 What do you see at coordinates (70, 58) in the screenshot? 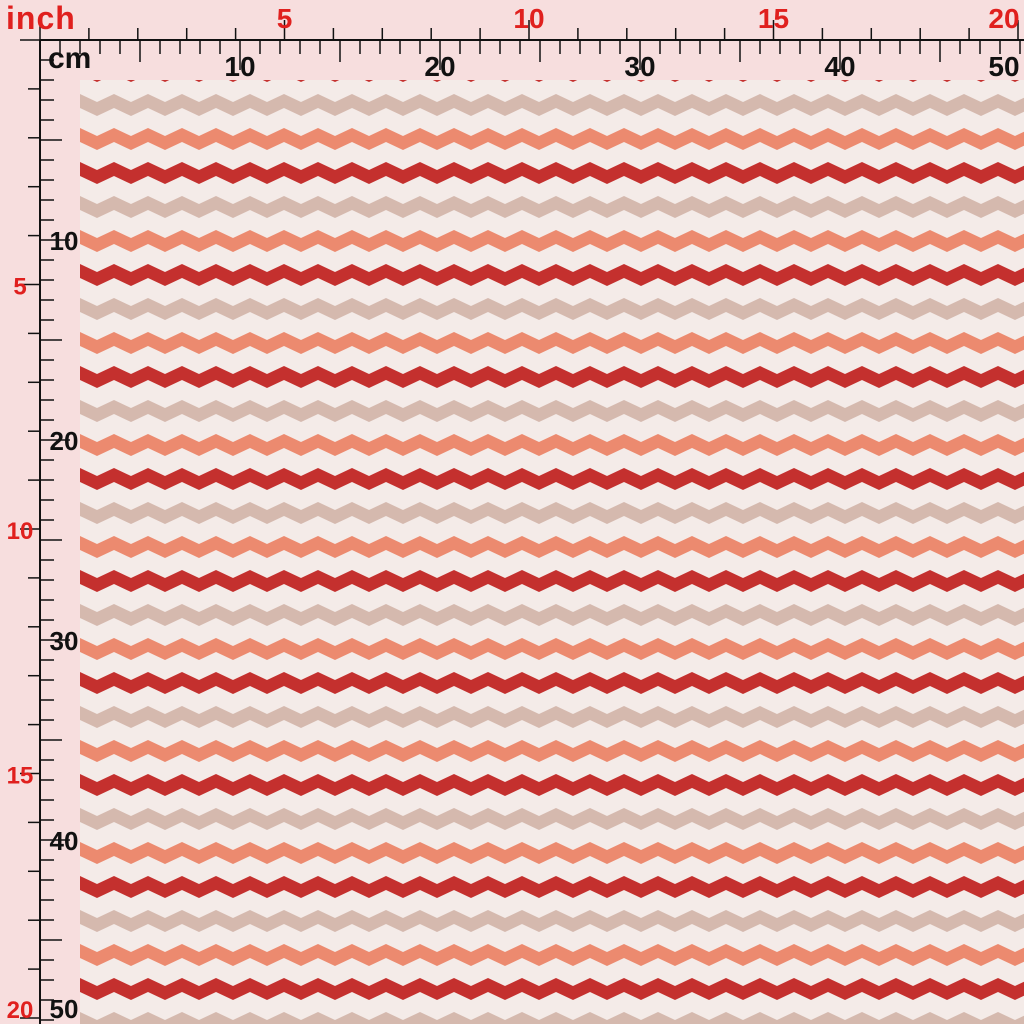
I see `cm-unit-label: cm` at bounding box center [70, 58].